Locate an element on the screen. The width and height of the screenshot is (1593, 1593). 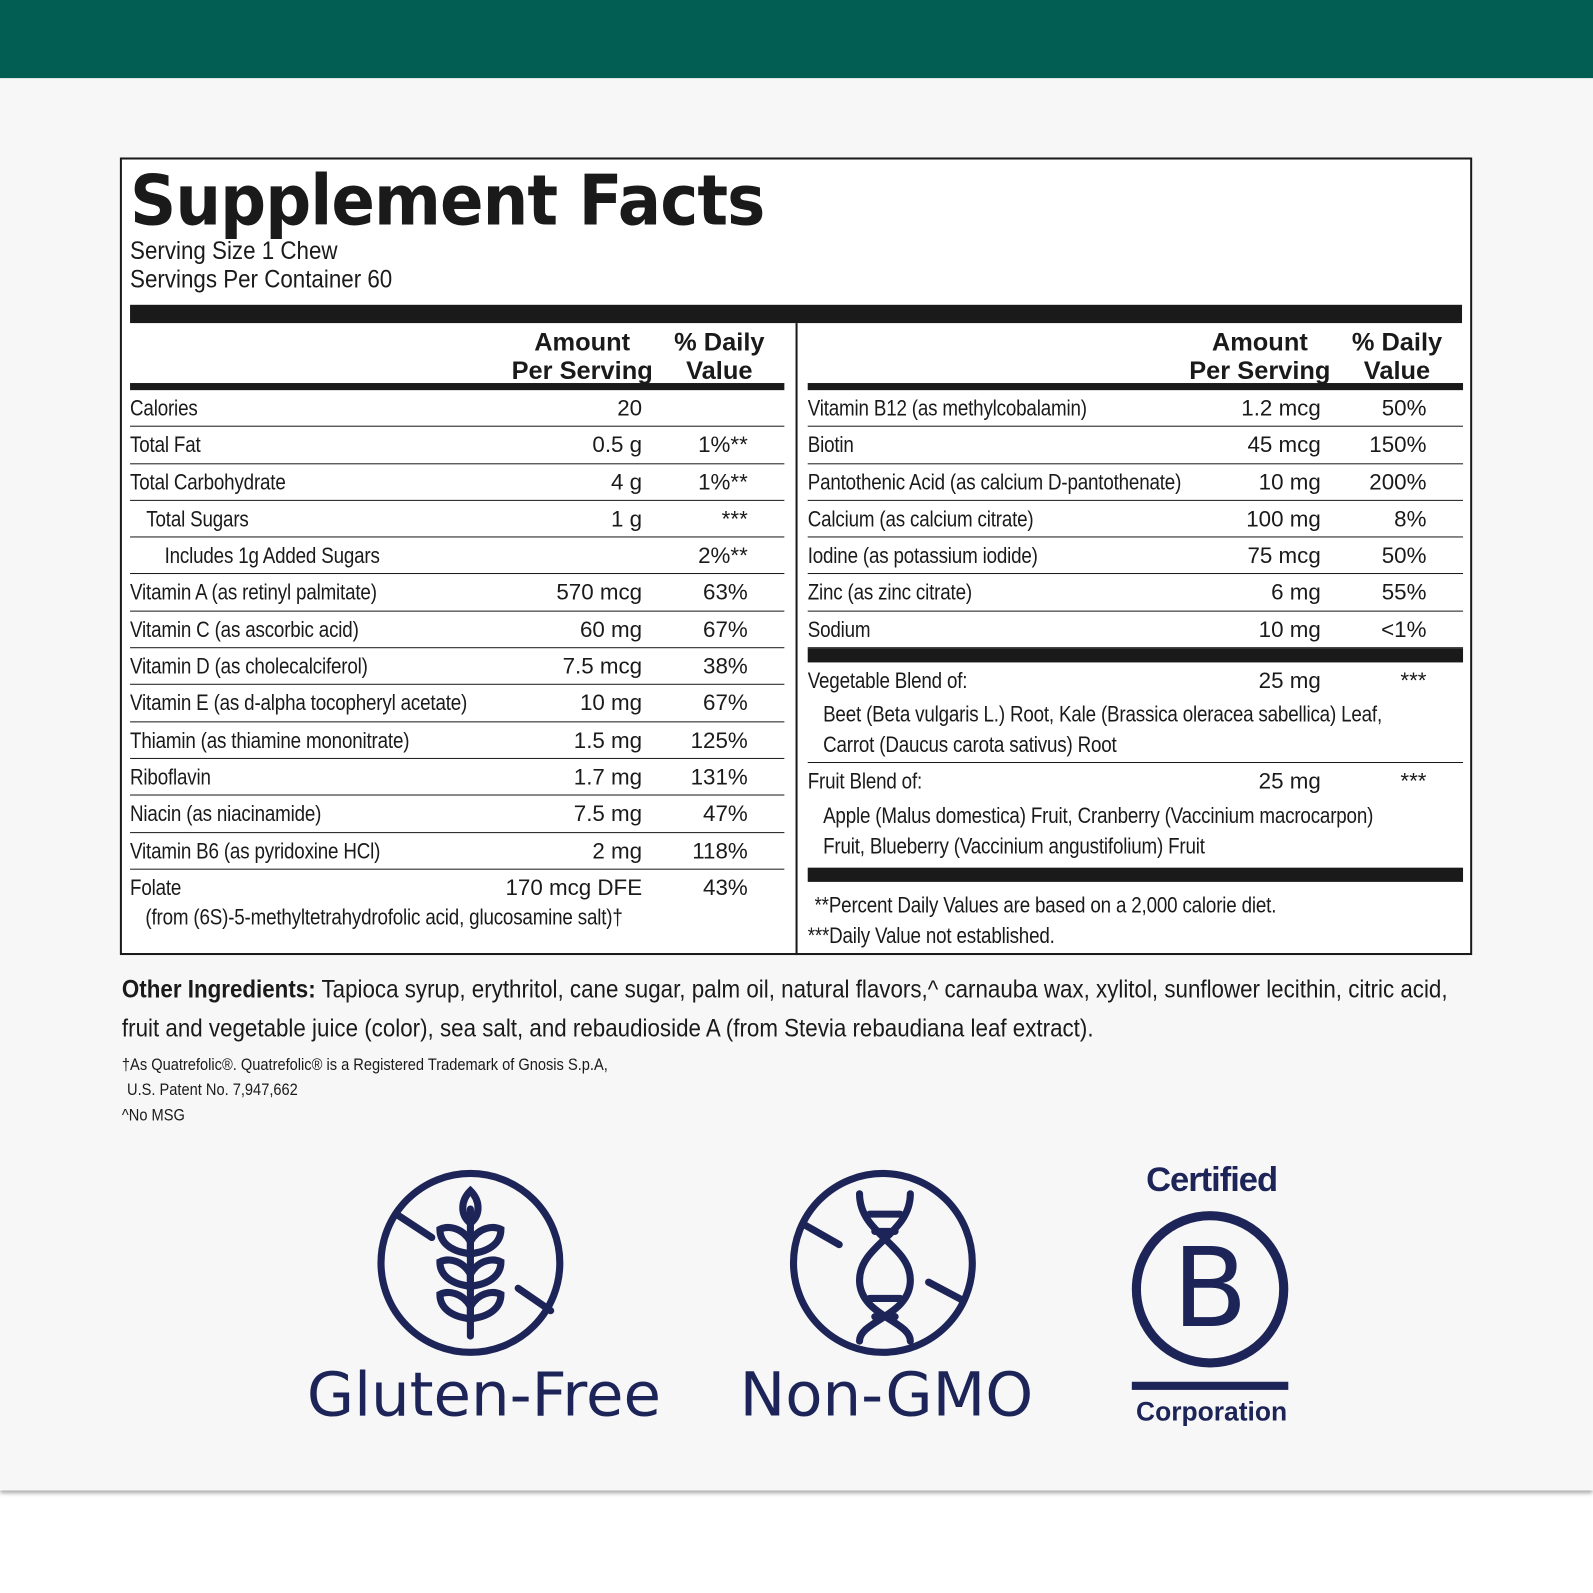
nutrient-name: Thiamin (as thiamine mononitrate) is located at coordinates (270, 740).